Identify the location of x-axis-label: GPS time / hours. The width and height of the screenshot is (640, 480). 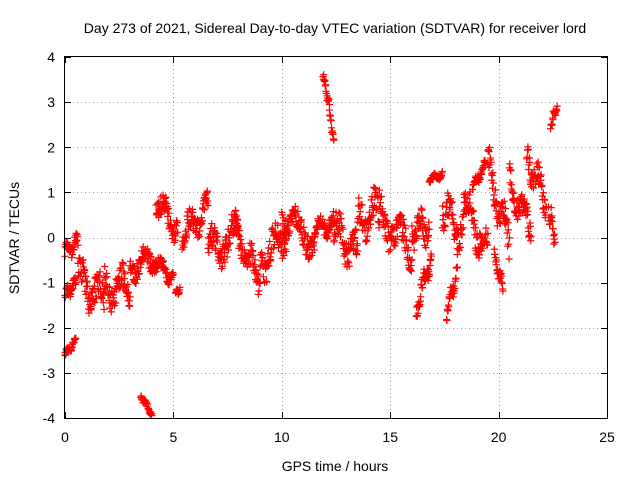
(335, 466).